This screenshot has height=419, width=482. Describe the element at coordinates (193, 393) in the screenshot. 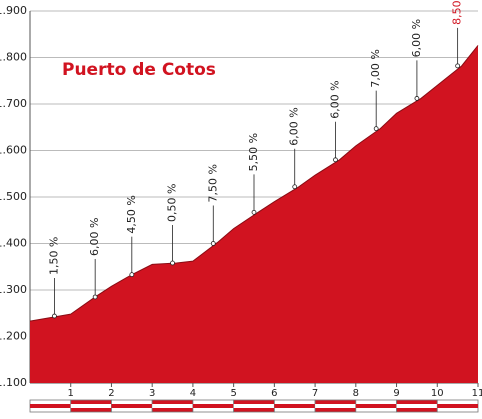

I see `x-tick-label: 4` at that location.